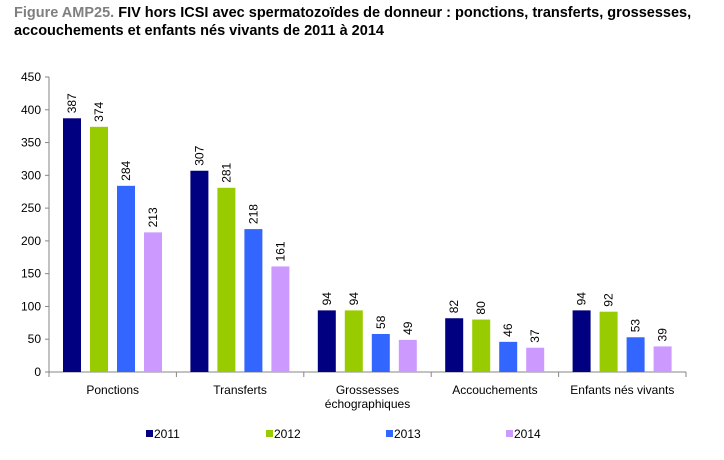  Describe the element at coordinates (609, 300) in the screenshot. I see `data-label: 92` at that location.